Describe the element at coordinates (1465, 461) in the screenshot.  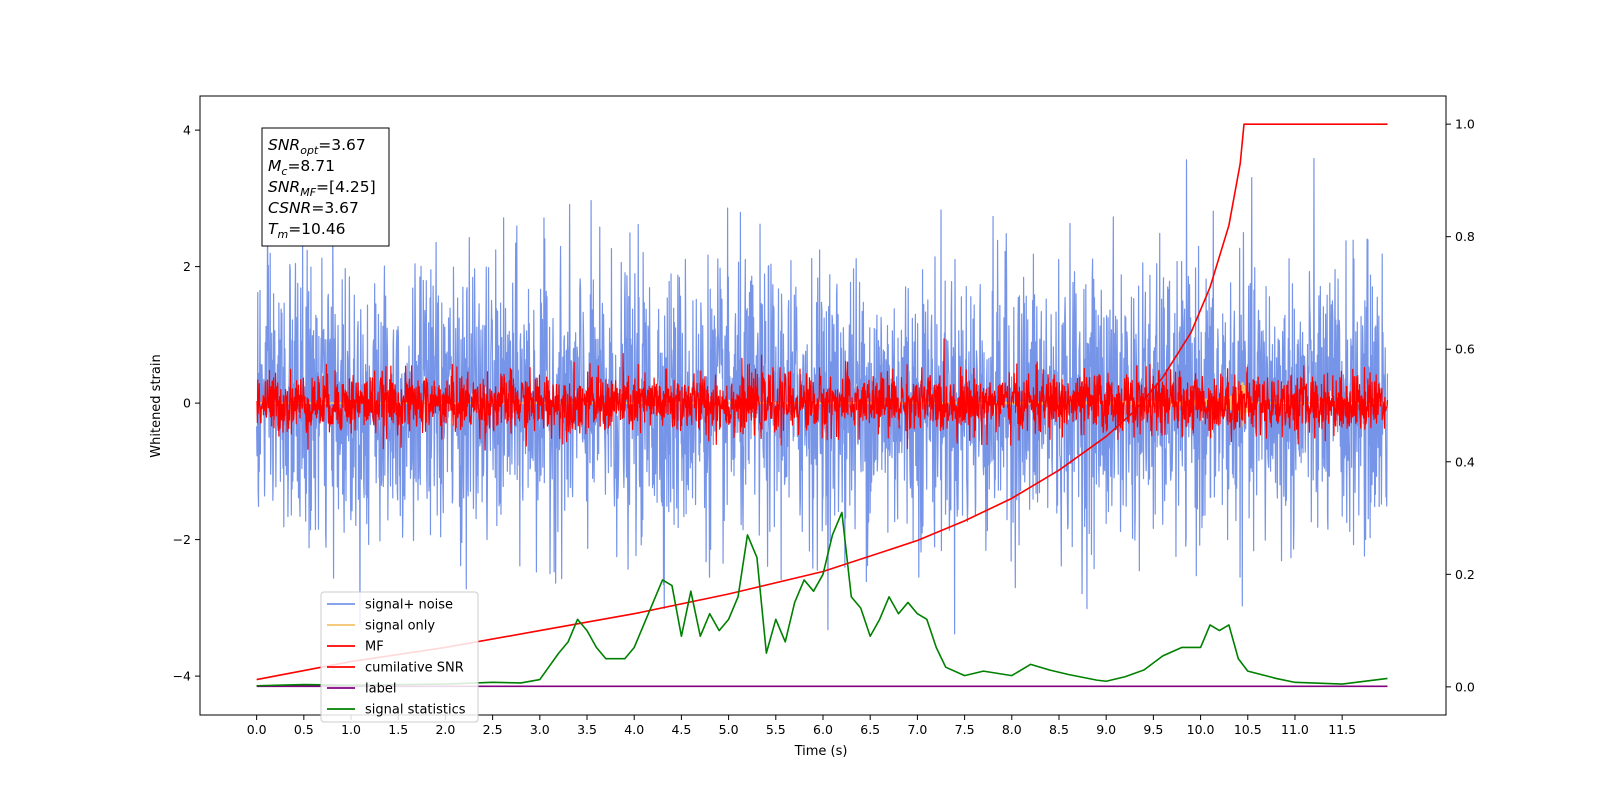
I see `y-right-tick-label: 0.4` at that location.